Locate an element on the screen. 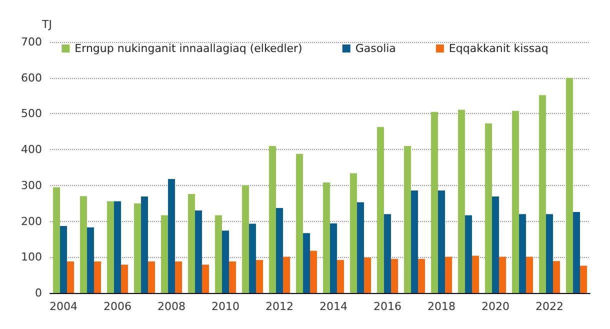  y-tick-label: 600 is located at coordinates (31, 77).